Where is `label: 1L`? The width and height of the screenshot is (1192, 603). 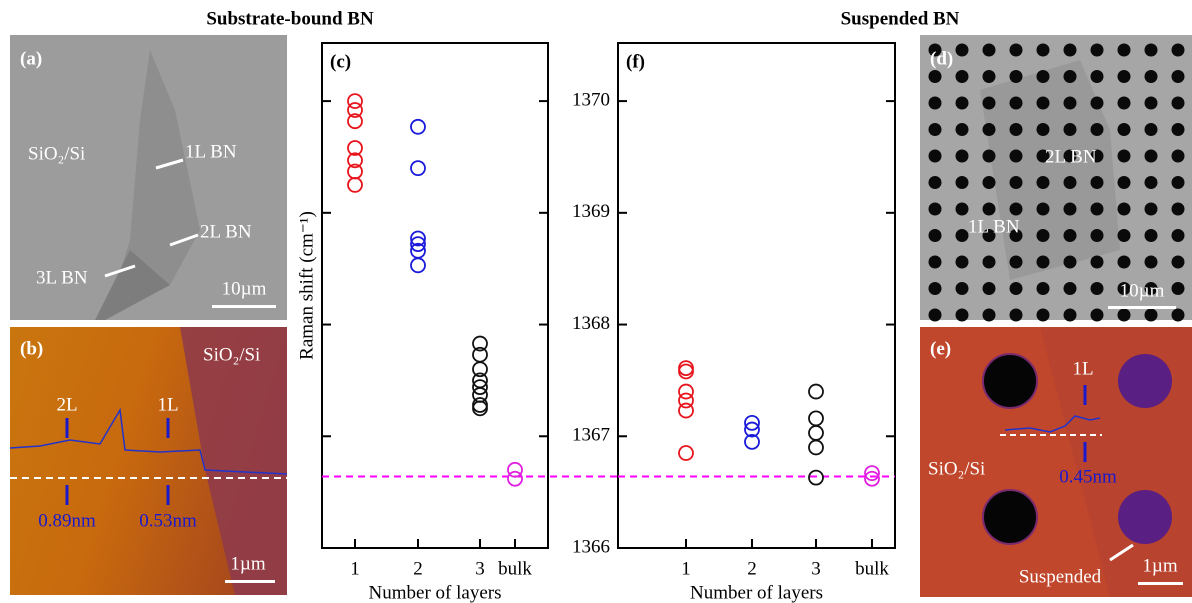
label: 1L is located at coordinates (167, 404).